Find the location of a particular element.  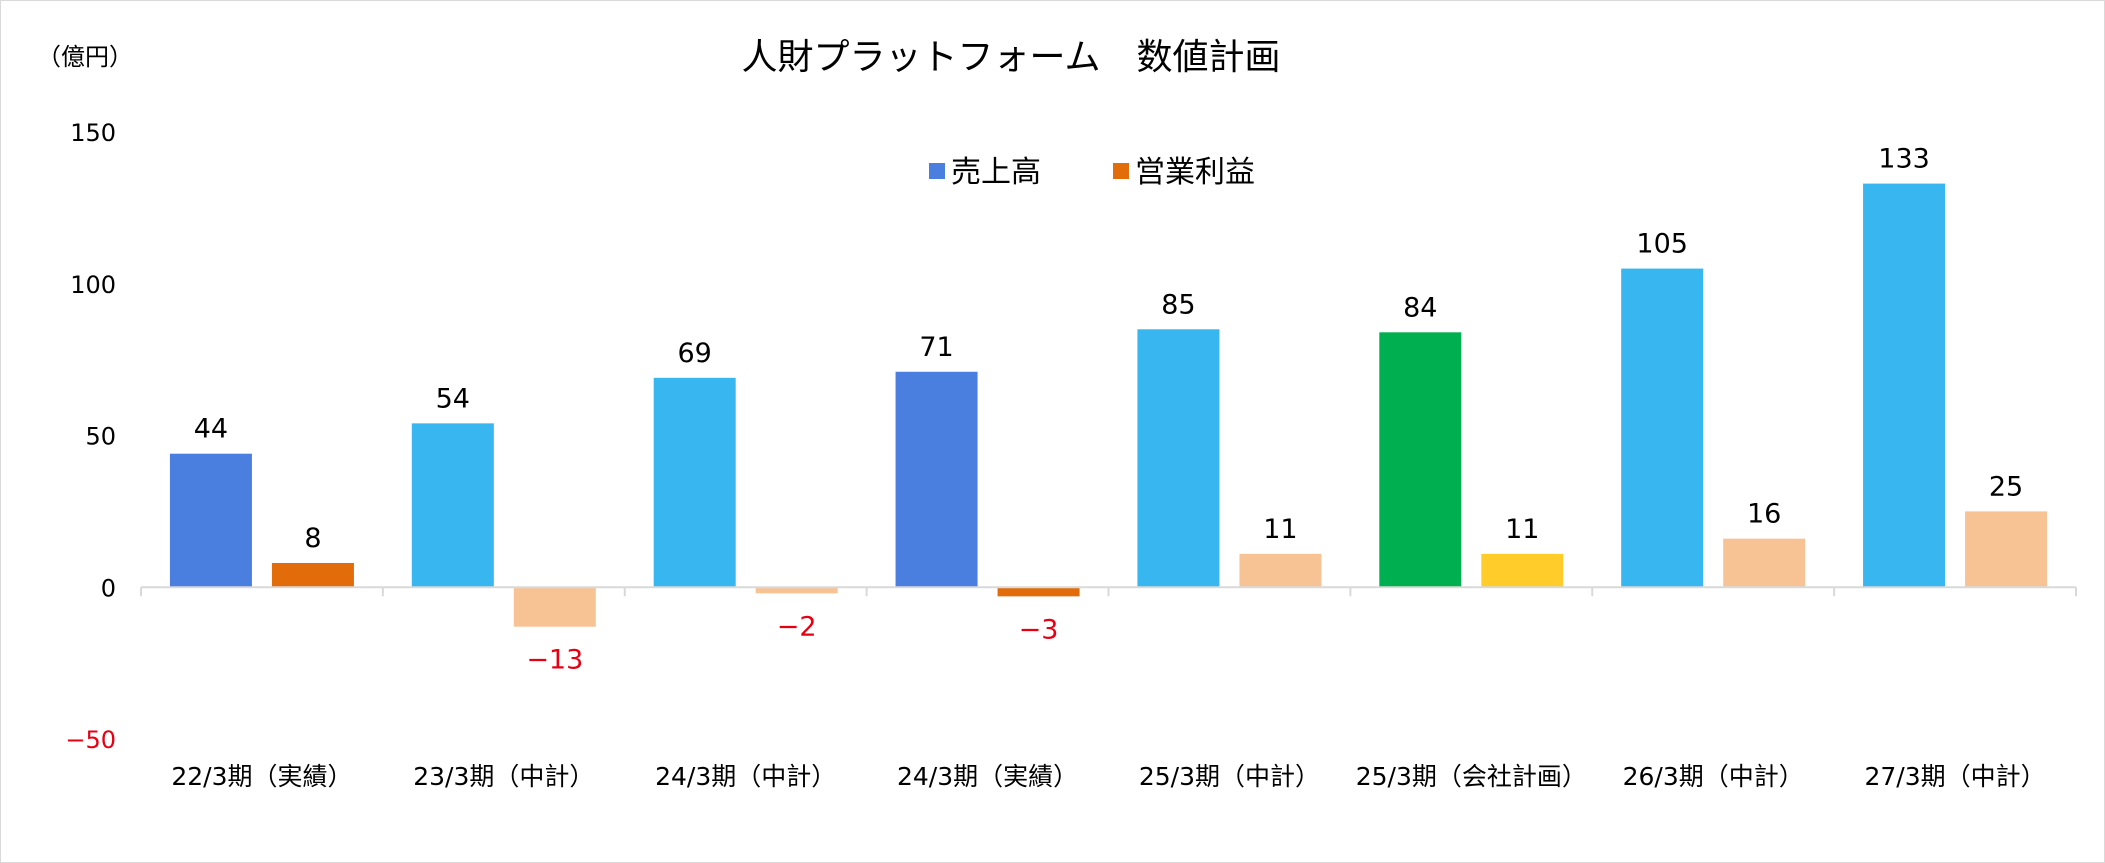

y-tick-label: 50 is located at coordinates (100, 437).